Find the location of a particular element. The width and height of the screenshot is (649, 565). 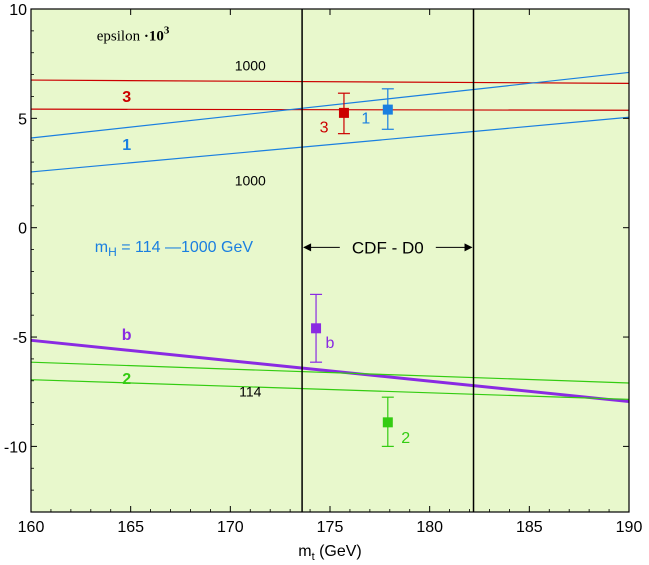

x-tick-label-165: 165 is located at coordinates (130, 527).